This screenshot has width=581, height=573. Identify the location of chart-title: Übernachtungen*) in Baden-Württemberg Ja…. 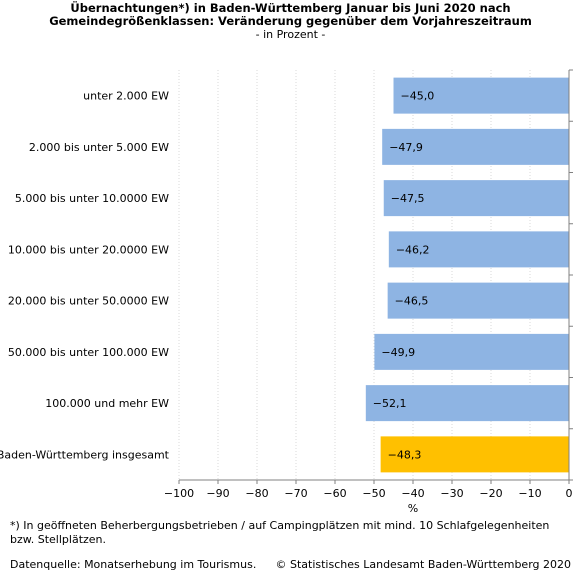
(290, 15).